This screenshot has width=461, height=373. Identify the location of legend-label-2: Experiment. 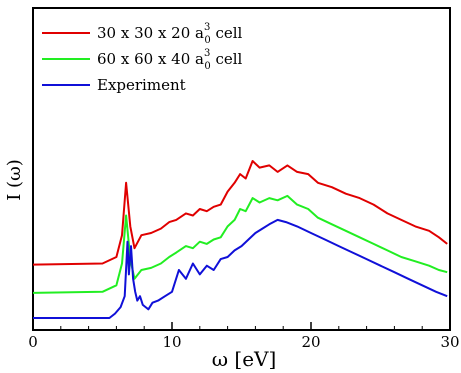
(141, 85).